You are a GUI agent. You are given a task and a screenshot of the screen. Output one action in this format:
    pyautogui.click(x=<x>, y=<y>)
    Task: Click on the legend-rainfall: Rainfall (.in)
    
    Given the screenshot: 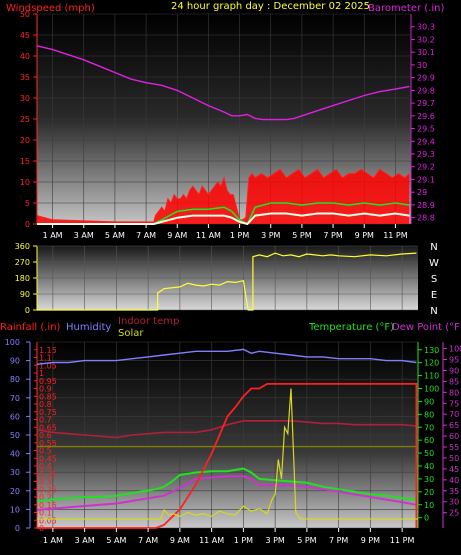 What is the action you would take?
    pyautogui.click(x=30, y=327)
    